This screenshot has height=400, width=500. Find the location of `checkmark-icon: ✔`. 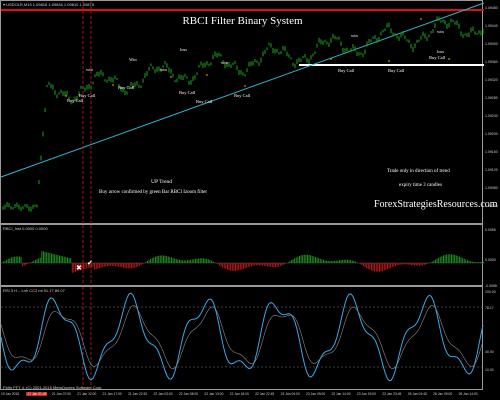

checkmark-icon: ✔ is located at coordinates (90, 263).